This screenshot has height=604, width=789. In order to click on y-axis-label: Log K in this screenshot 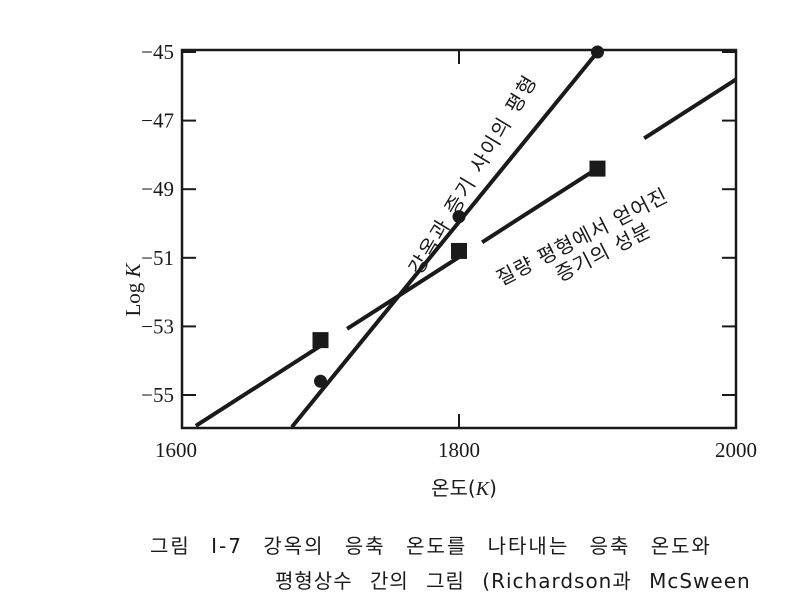, I will do `click(133, 289)`.